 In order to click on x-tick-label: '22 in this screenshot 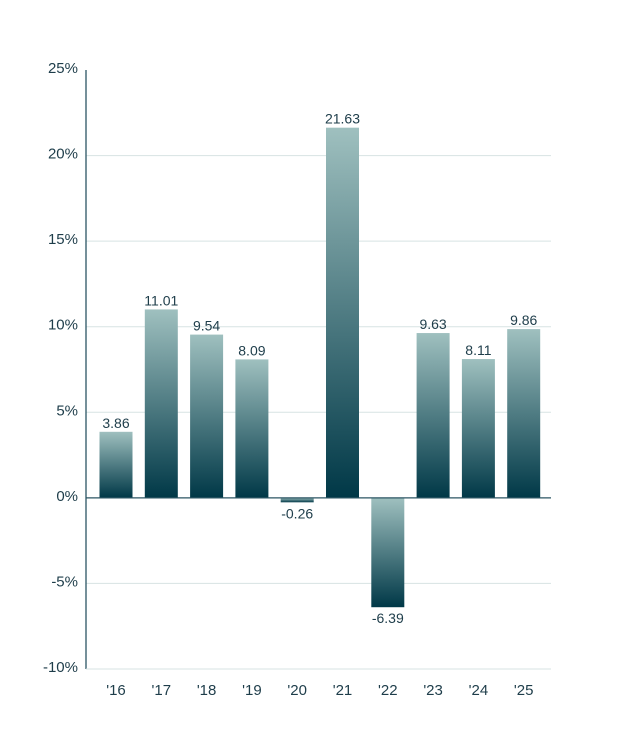, I will do `click(388, 690)`.